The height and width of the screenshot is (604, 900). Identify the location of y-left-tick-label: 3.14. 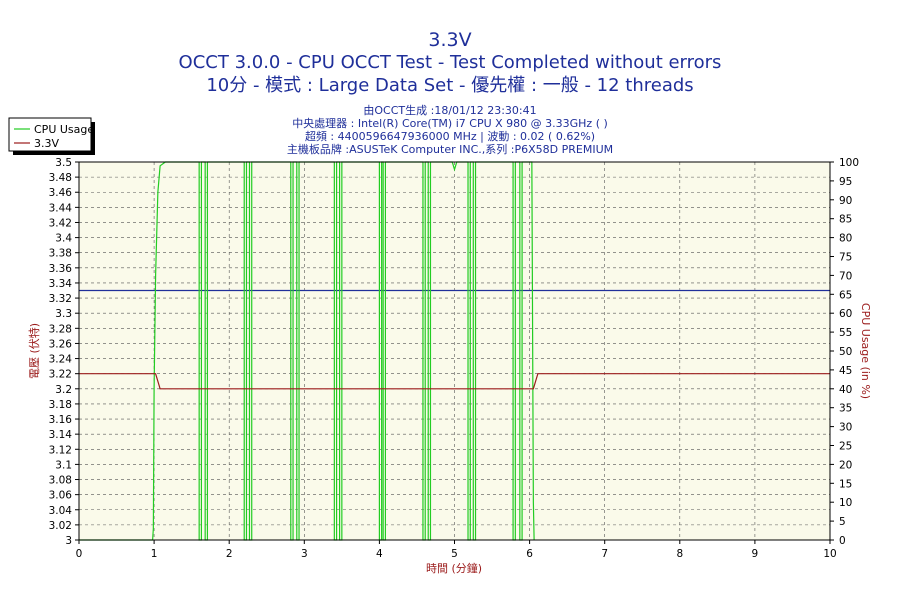
(61, 435).